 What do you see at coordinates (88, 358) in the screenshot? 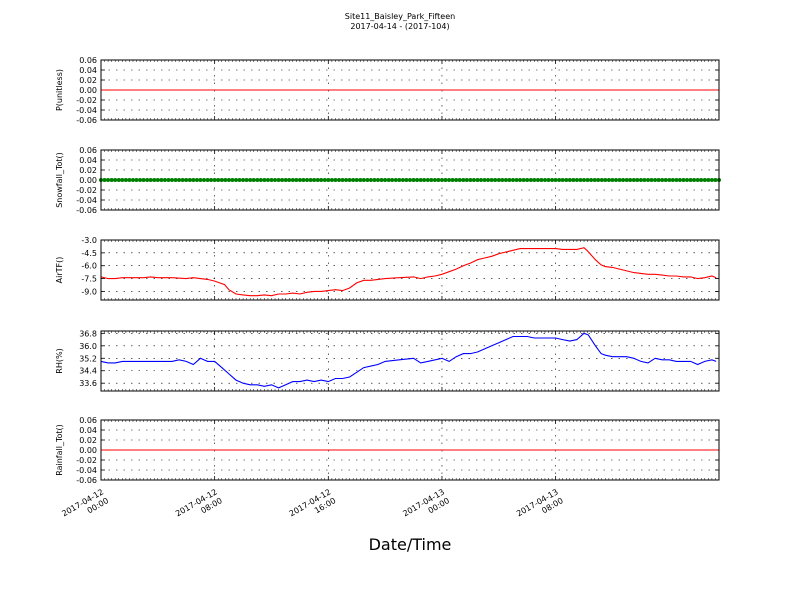
I see `y-tick-label: 35.2` at bounding box center [88, 358].